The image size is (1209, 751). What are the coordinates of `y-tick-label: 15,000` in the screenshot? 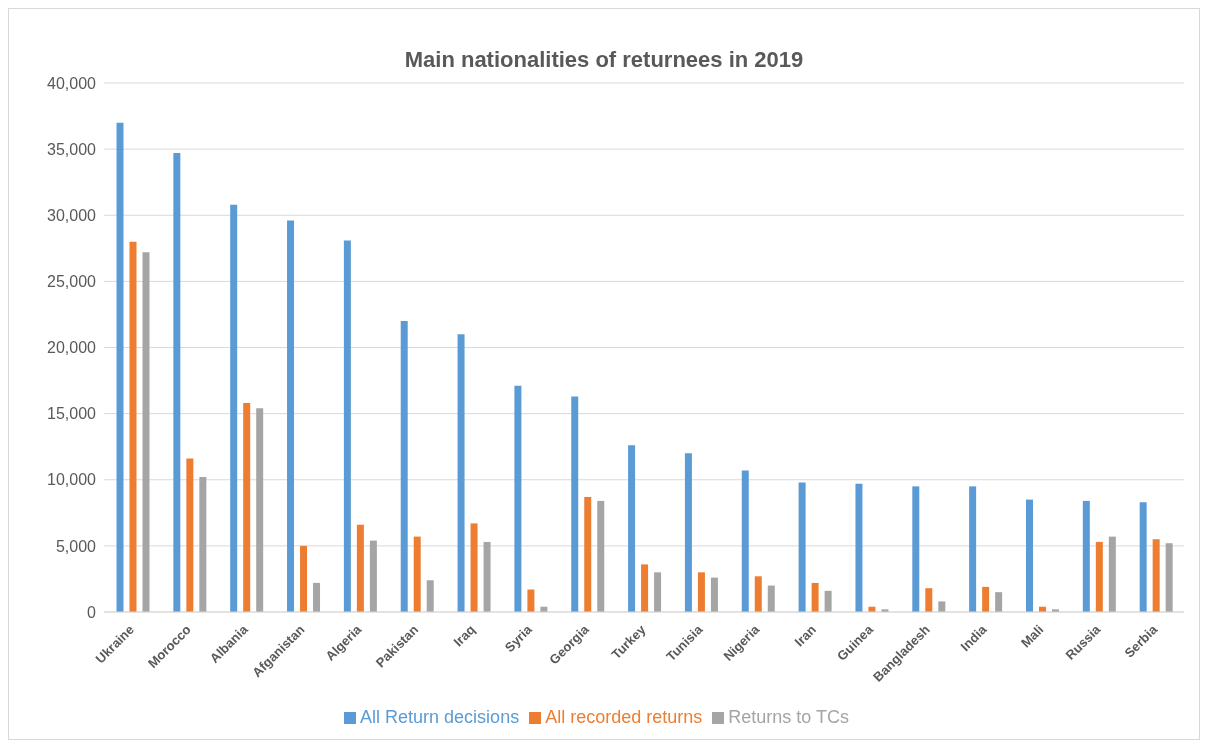 It's located at (72, 414).